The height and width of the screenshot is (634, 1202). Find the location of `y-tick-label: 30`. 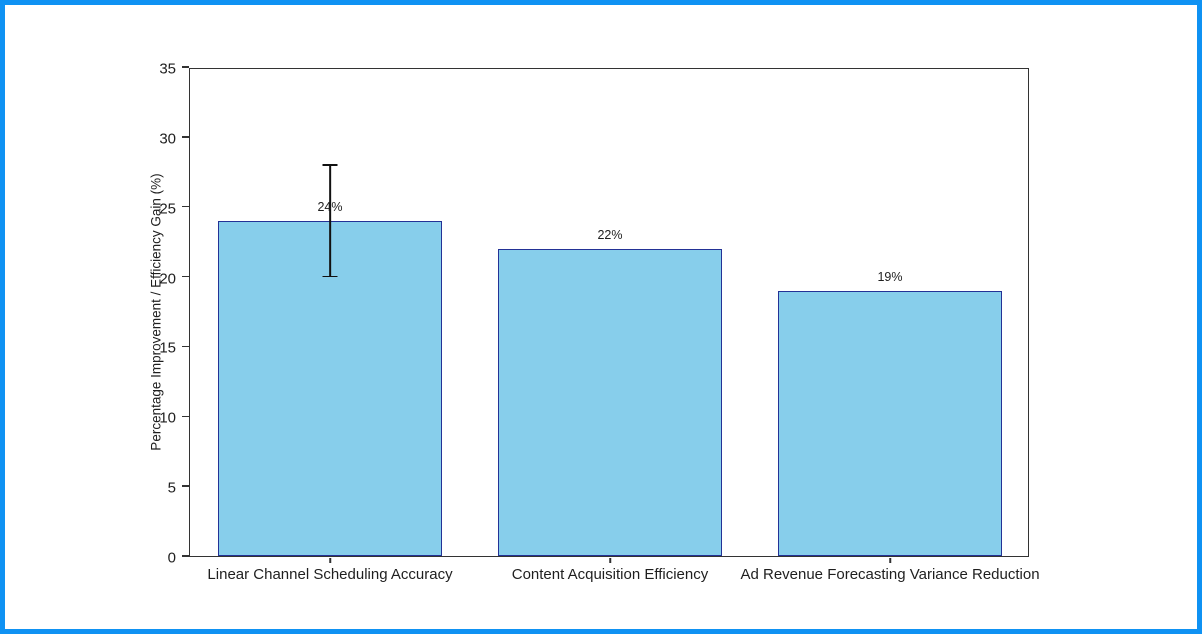

y-tick-label: 30 is located at coordinates (167, 139).